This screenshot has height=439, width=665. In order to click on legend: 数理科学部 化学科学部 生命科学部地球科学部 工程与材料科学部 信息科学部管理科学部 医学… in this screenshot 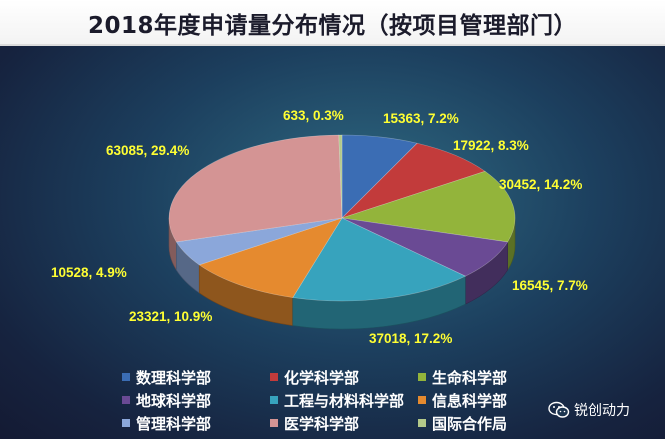, I will do `click(342, 400)`.